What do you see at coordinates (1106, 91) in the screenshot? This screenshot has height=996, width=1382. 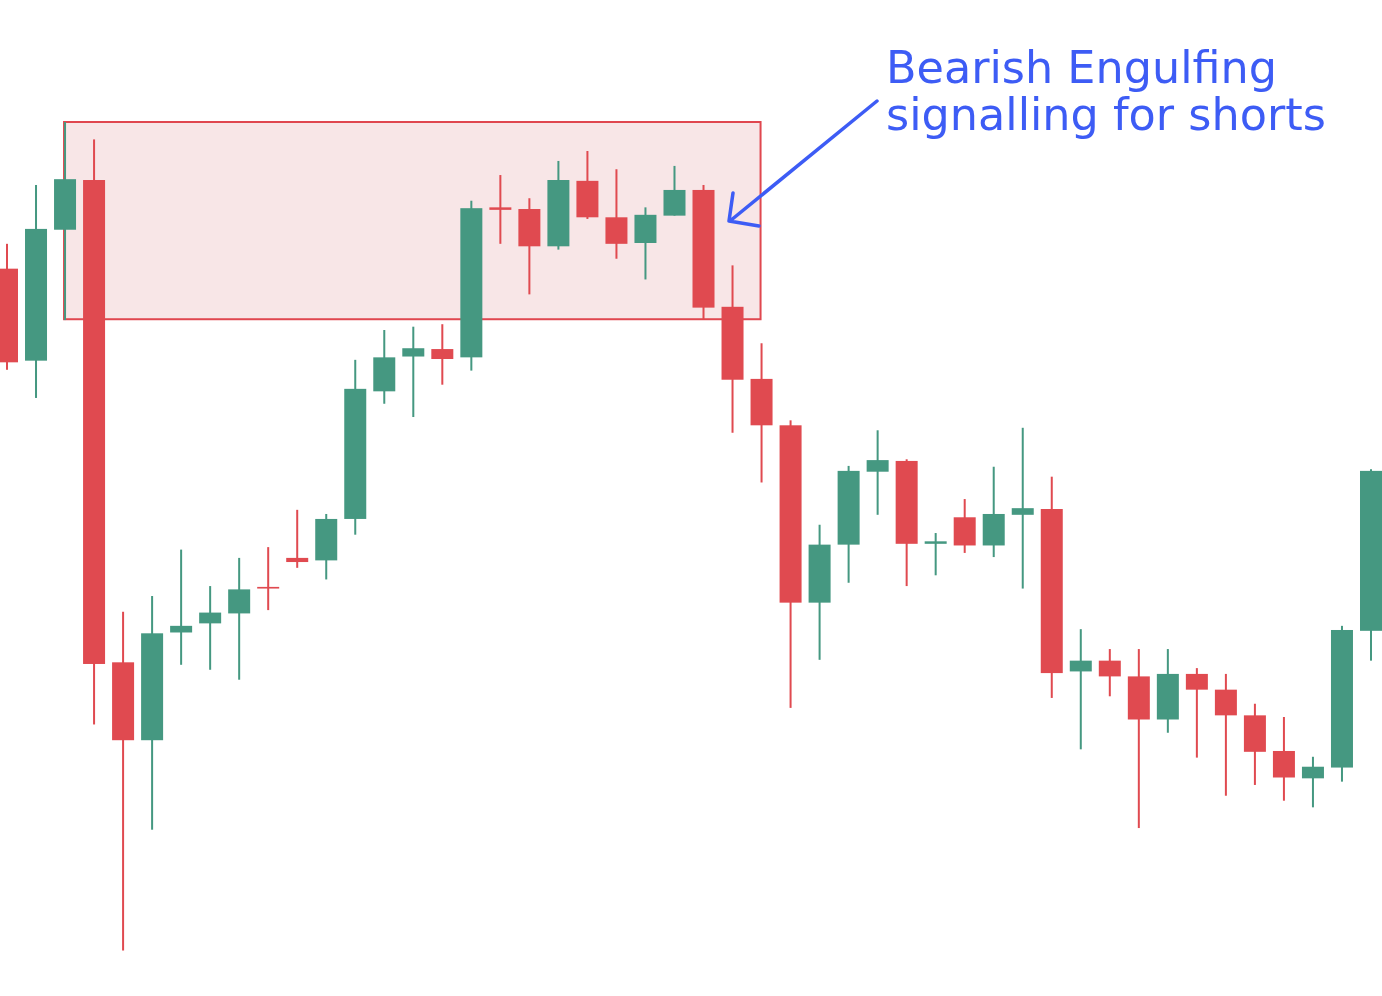 I see `annotation: Bearish Engulfing signalling for shorts` at bounding box center [1106, 91].